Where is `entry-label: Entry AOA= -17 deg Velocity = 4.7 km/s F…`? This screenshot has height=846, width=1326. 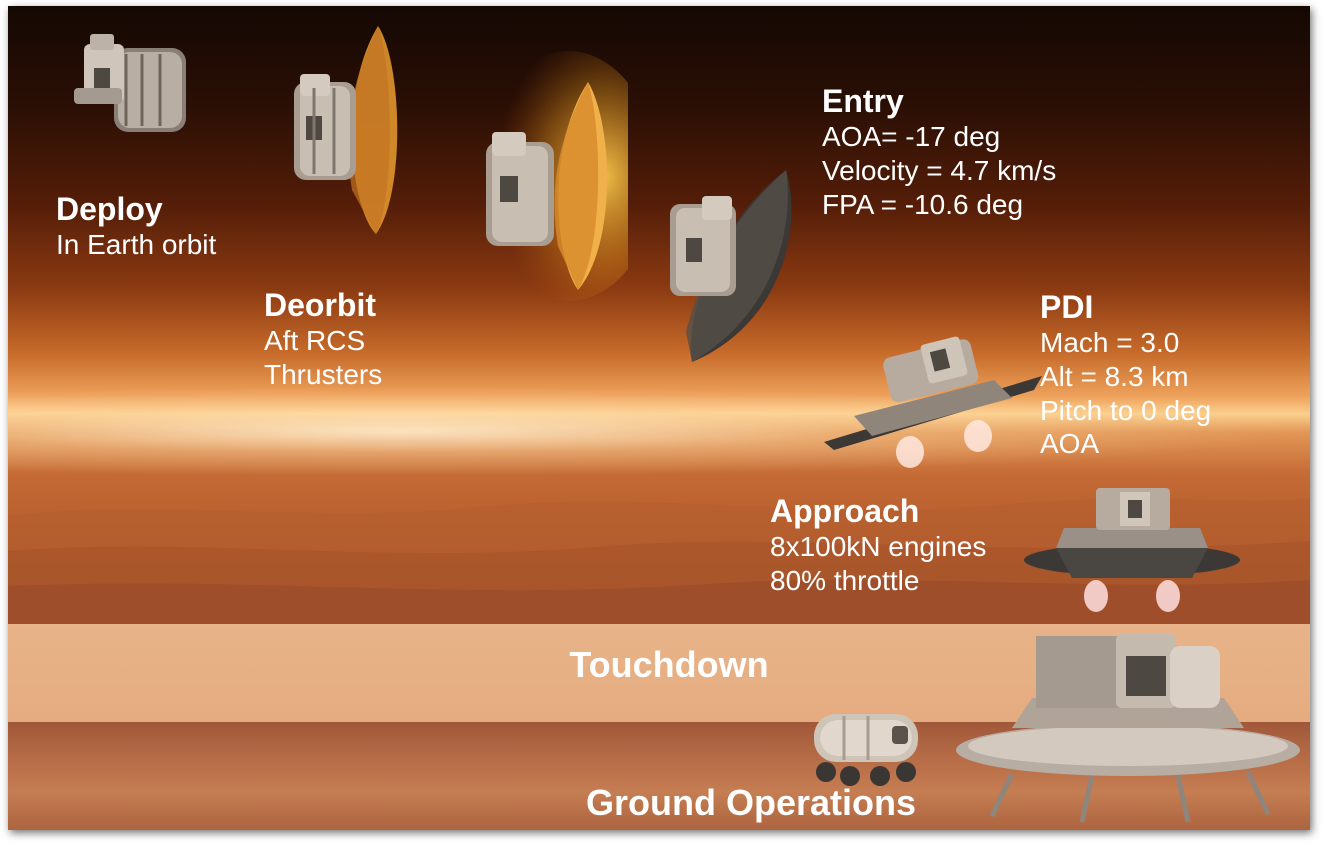 entry-label: Entry AOA= -17 deg Velocity = 4.7 km/s F… is located at coordinates (939, 151).